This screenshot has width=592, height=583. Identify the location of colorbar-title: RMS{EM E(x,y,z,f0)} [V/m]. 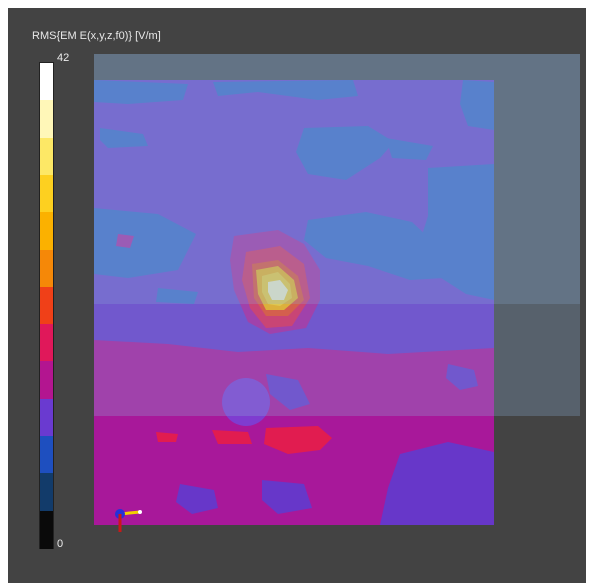
(96, 36).